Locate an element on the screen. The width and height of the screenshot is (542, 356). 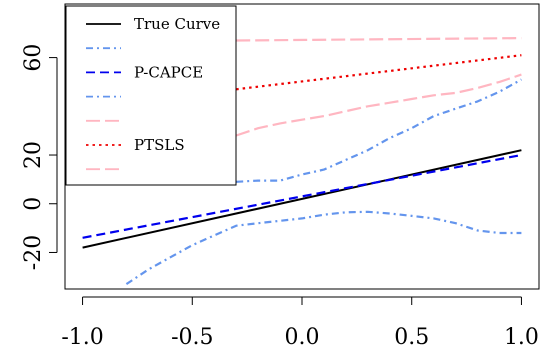
legend-label-0: True Curve is located at coordinates (177, 24).